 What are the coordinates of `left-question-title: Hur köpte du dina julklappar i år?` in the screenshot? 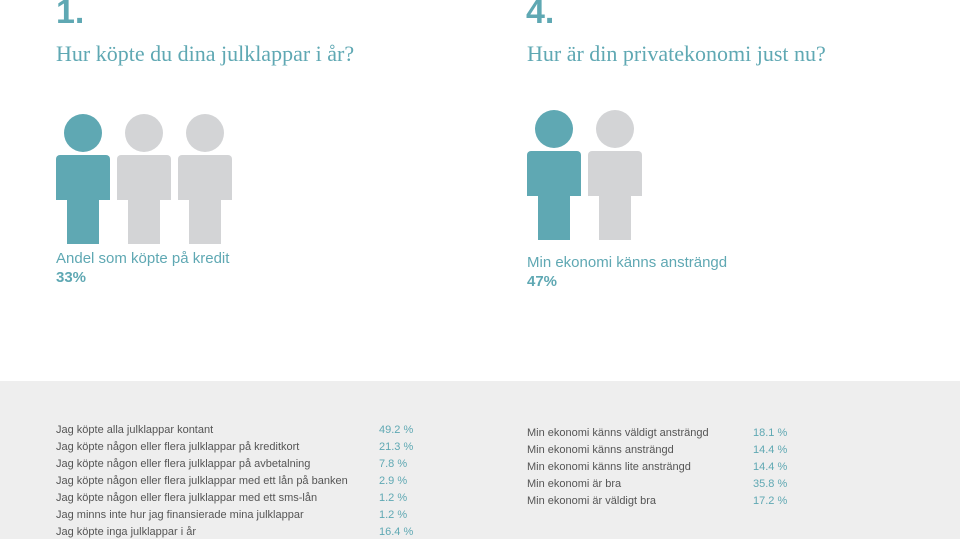 It's located at (205, 53).